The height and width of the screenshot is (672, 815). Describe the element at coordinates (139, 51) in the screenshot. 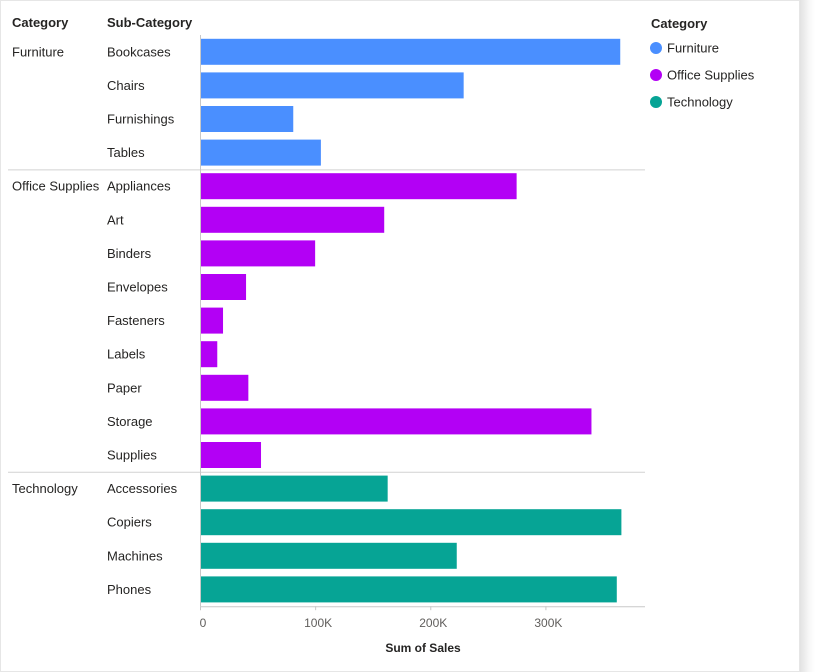

I see `subcategory-label: Bookcases` at that location.